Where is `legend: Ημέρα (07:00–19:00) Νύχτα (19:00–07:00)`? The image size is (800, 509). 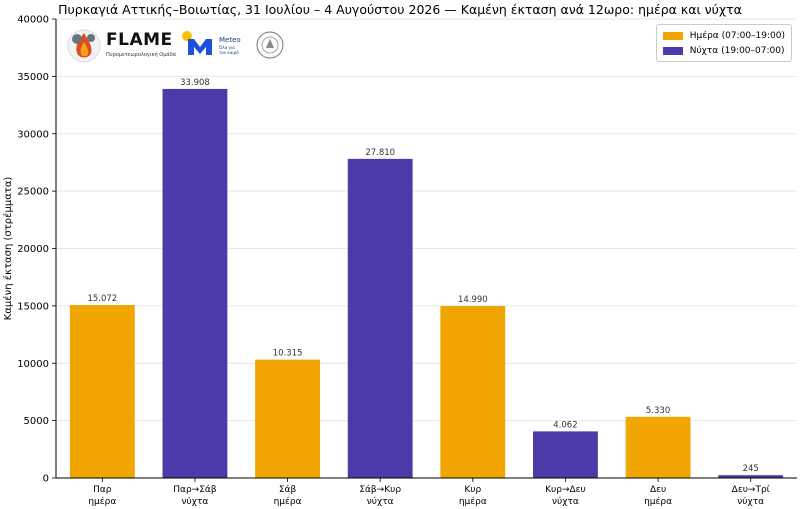 legend: Ημέρα (07:00–19:00) Νύχτα (19:00–07:00) is located at coordinates (723, 43).